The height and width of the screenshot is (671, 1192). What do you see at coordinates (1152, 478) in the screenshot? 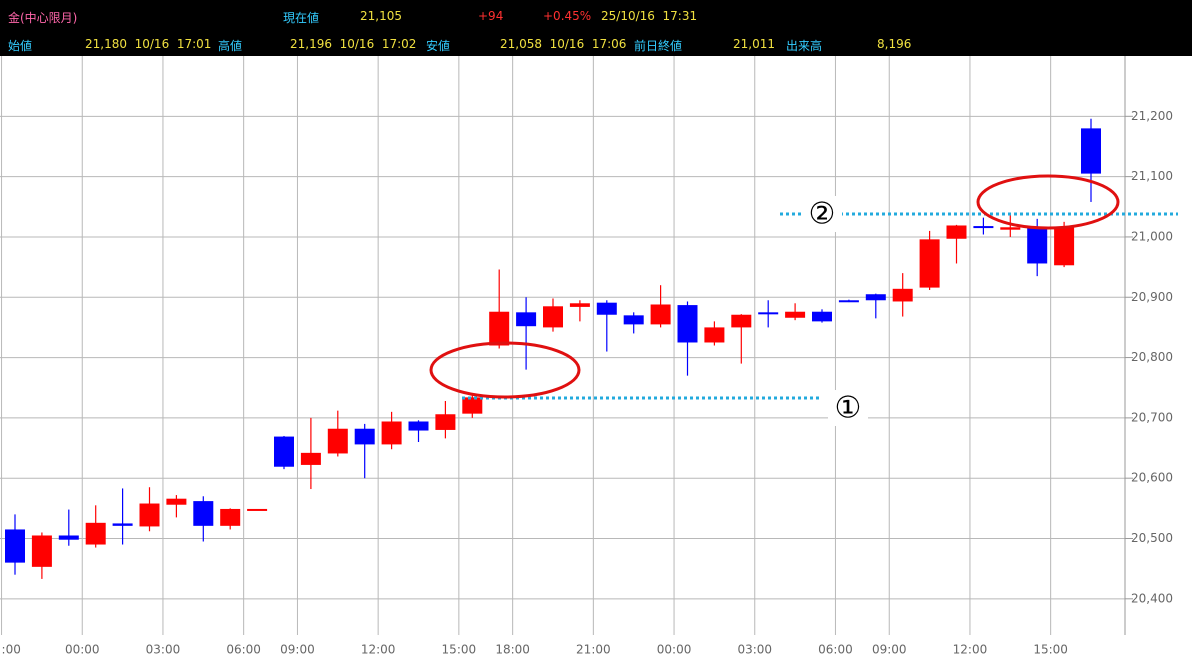
I see `y-tick-label: 20,600` at bounding box center [1152, 478].